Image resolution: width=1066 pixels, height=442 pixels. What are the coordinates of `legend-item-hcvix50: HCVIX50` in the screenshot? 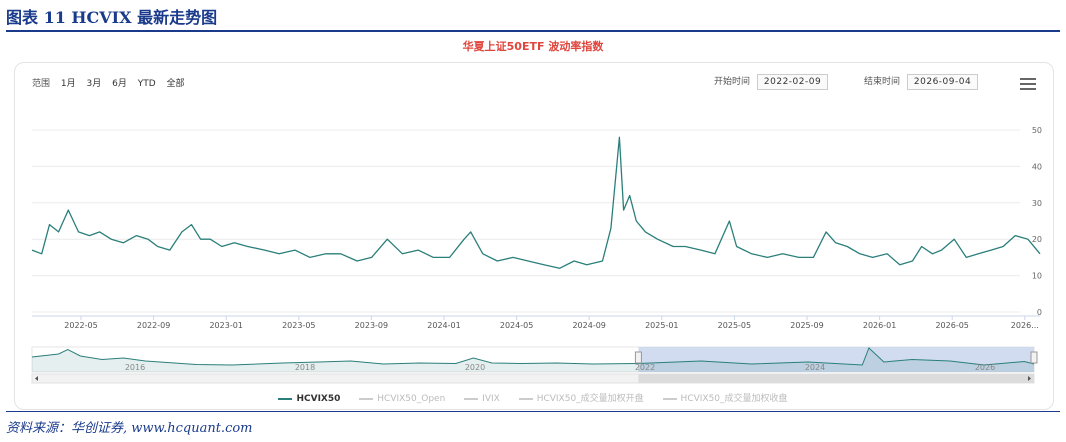 It's located at (309, 399).